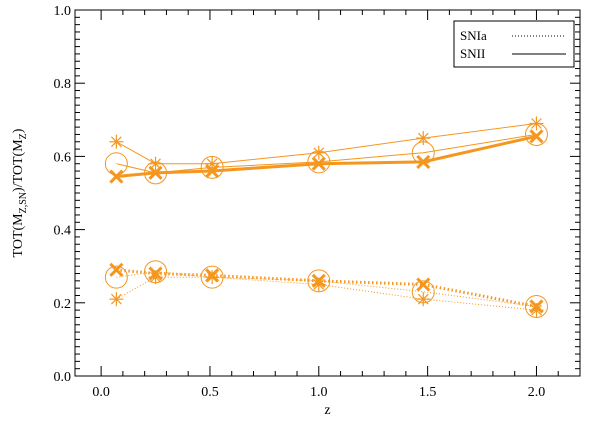  What do you see at coordinates (63, 157) in the screenshot?
I see `y-tick-label: 0.6` at bounding box center [63, 157].